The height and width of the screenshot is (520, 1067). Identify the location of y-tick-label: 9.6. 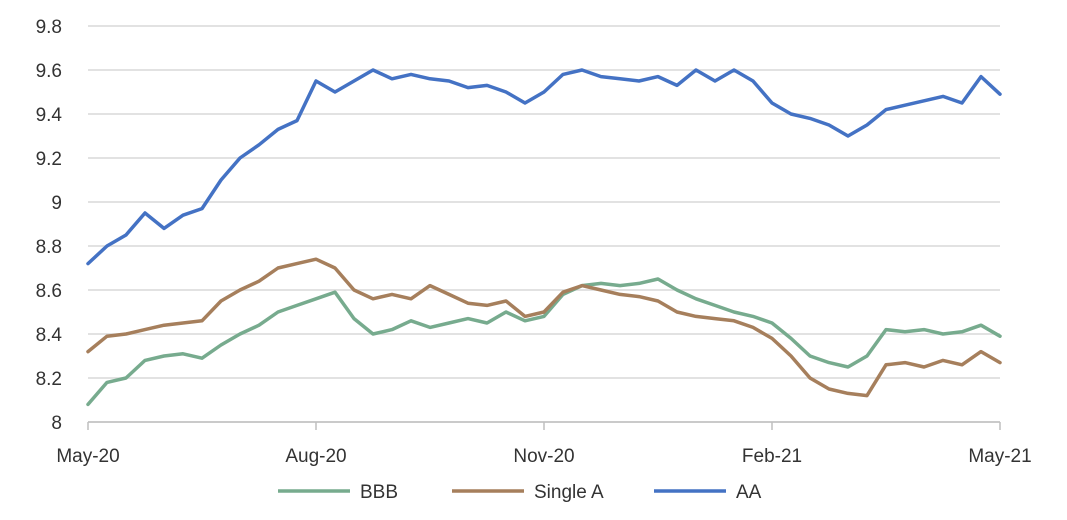
(49, 71).